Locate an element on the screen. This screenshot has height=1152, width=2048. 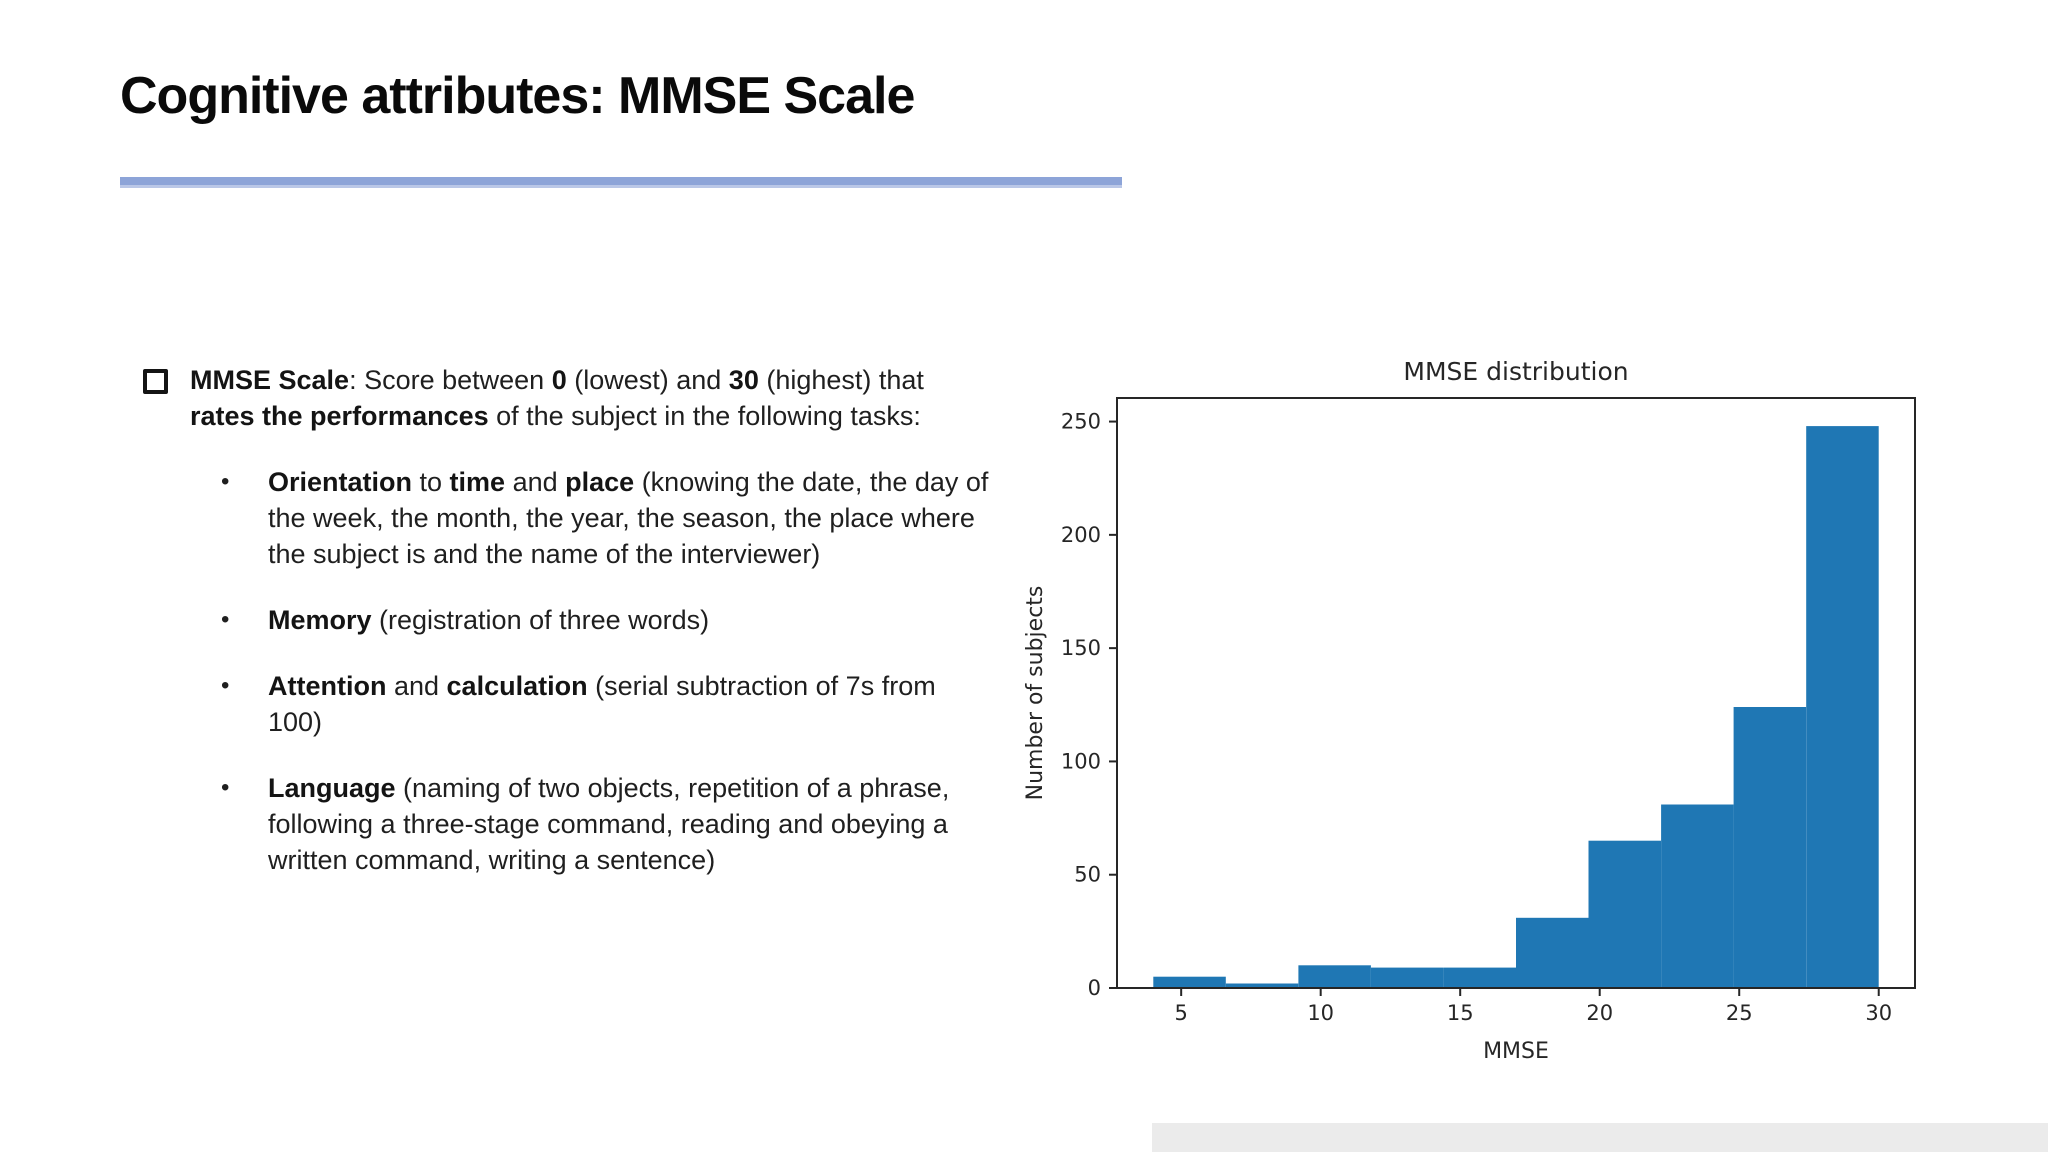
y-tick-label: 100 is located at coordinates (1081, 761).